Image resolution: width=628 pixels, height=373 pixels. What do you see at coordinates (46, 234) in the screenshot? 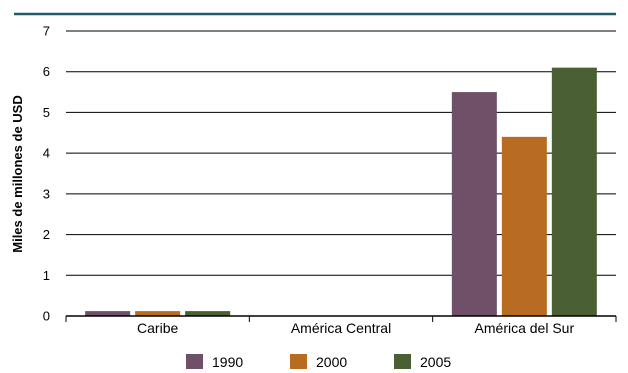
I see `y-tick-label: 2` at bounding box center [46, 234].